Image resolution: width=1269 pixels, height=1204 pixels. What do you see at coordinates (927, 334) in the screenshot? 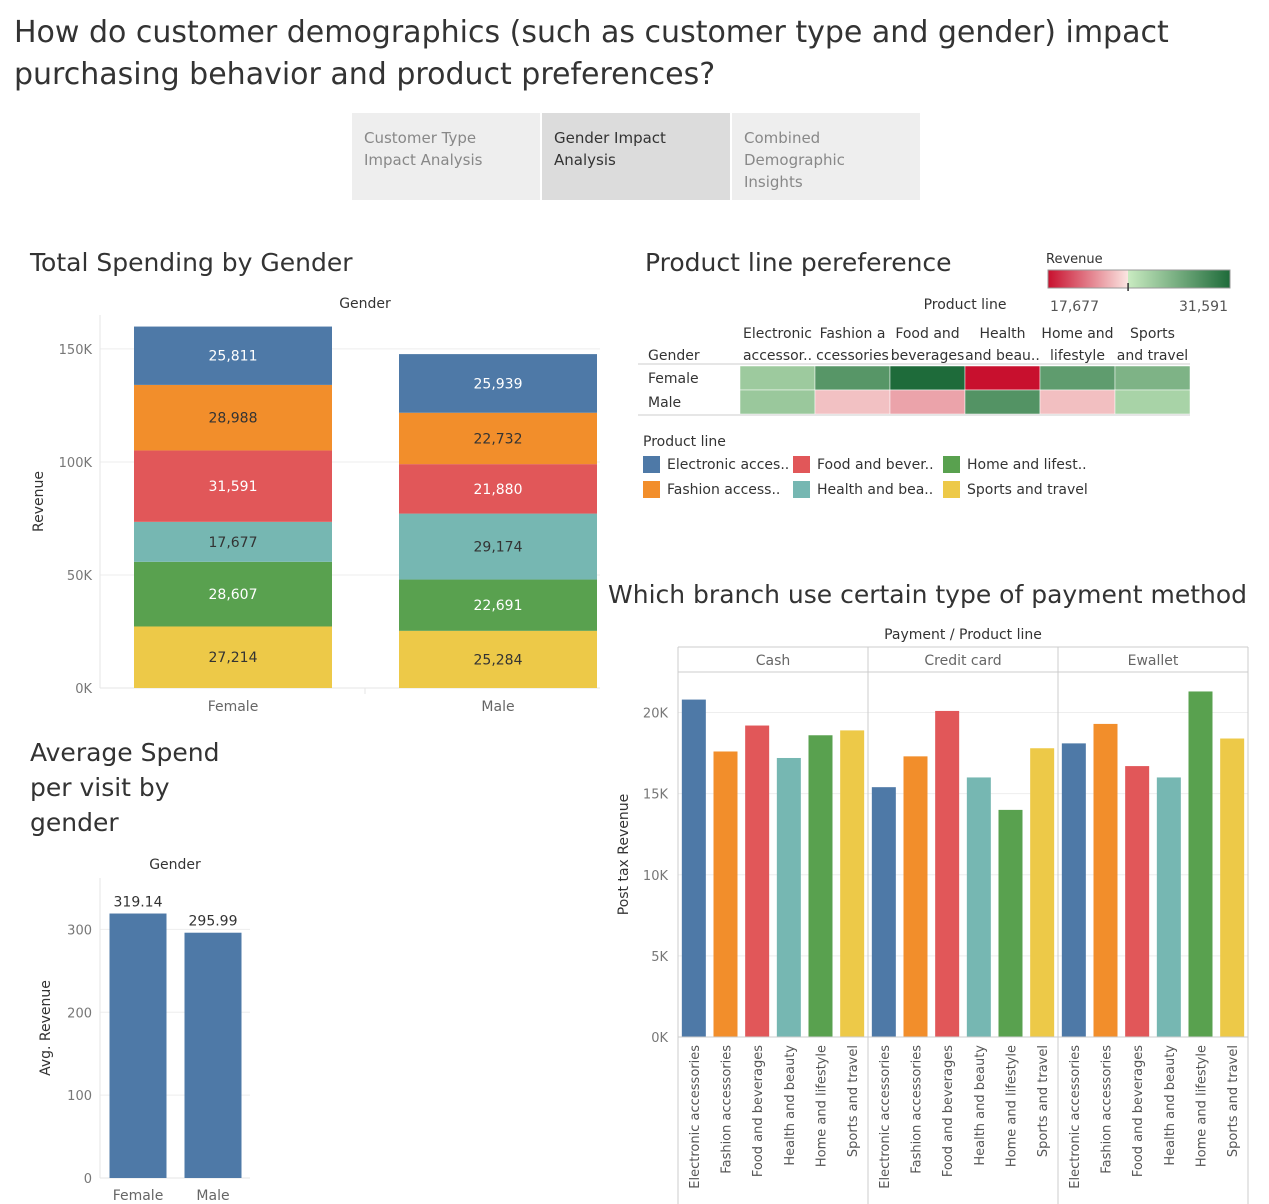
I see `column-label: Food and` at bounding box center [927, 334].